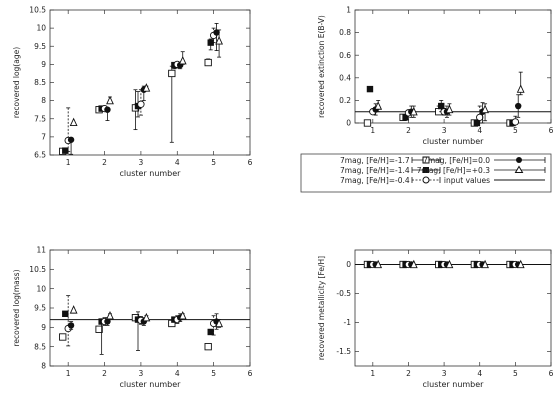 This screenshot has height=407, width=560. Describe the element at coordinates (519, 160) in the screenshot. I see `legend-marker-filled-circle` at that location.